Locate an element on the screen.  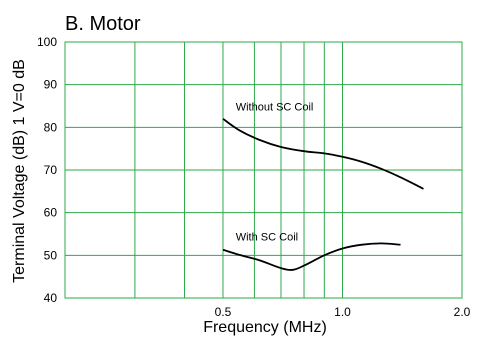
x-tick-label: 2.0 is located at coordinates (462, 312).